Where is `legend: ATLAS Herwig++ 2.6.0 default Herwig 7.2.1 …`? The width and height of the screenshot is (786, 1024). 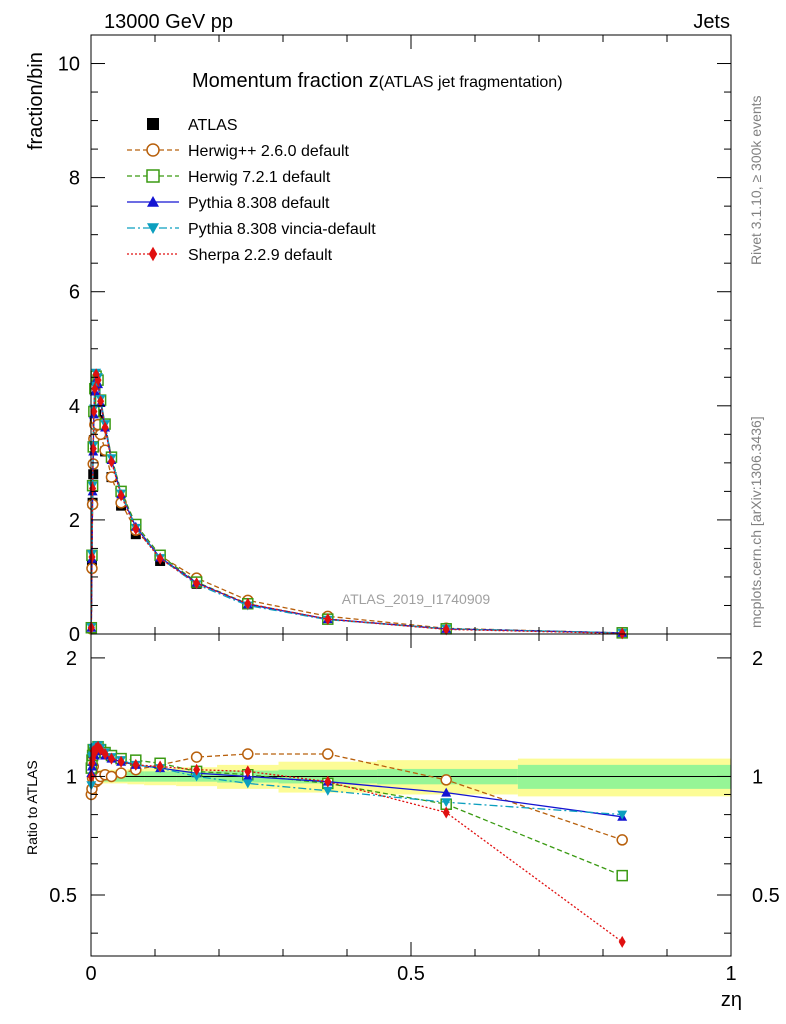
legend: ATLAS Herwig++ 2.6.0 default Herwig 7.2.1 … is located at coordinates (251, 190).